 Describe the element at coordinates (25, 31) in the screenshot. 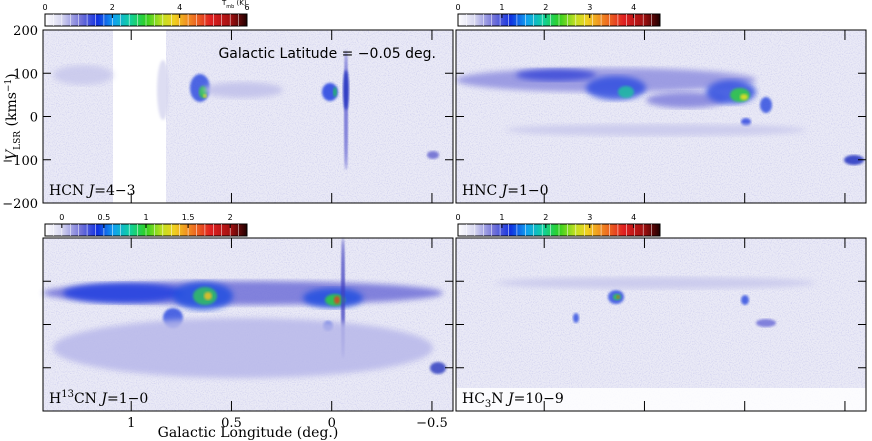

I see `y-tick-label: 200` at that location.